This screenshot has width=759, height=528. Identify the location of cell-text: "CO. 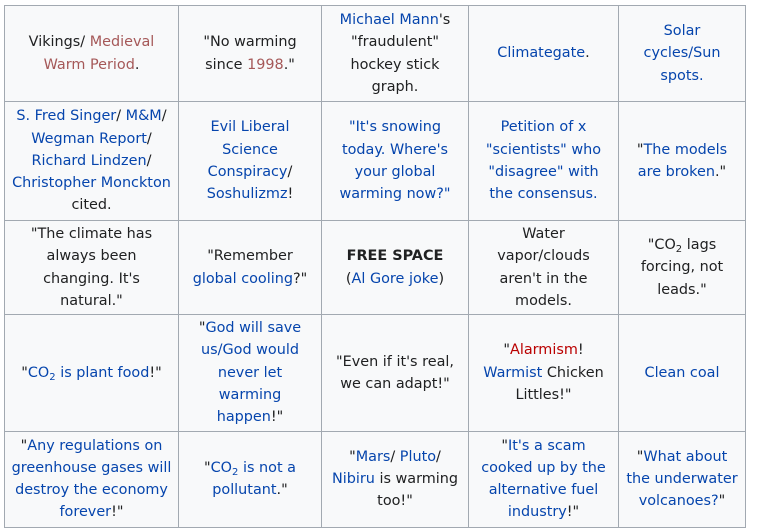
(661, 245).